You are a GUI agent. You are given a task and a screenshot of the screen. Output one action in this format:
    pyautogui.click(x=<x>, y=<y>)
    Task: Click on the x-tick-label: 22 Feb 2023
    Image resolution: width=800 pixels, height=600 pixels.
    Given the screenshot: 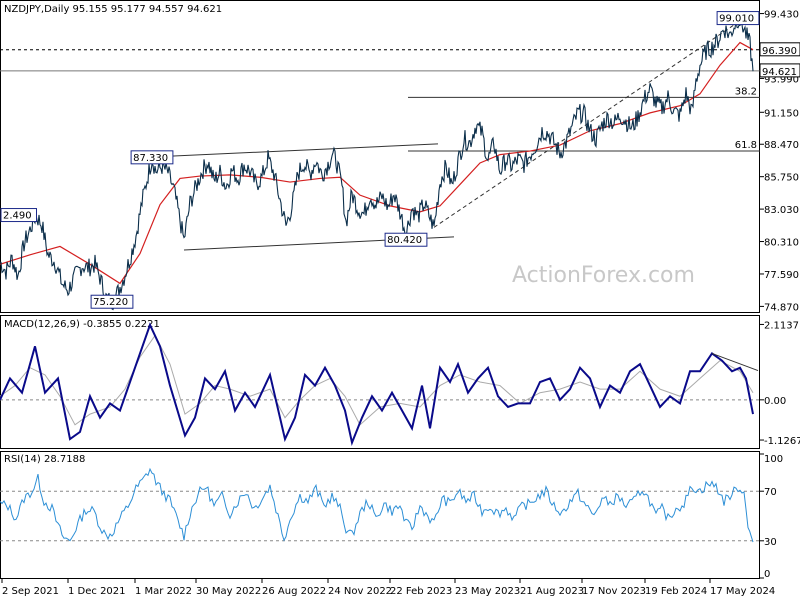 What is the action you would take?
    pyautogui.click(x=421, y=591)
    